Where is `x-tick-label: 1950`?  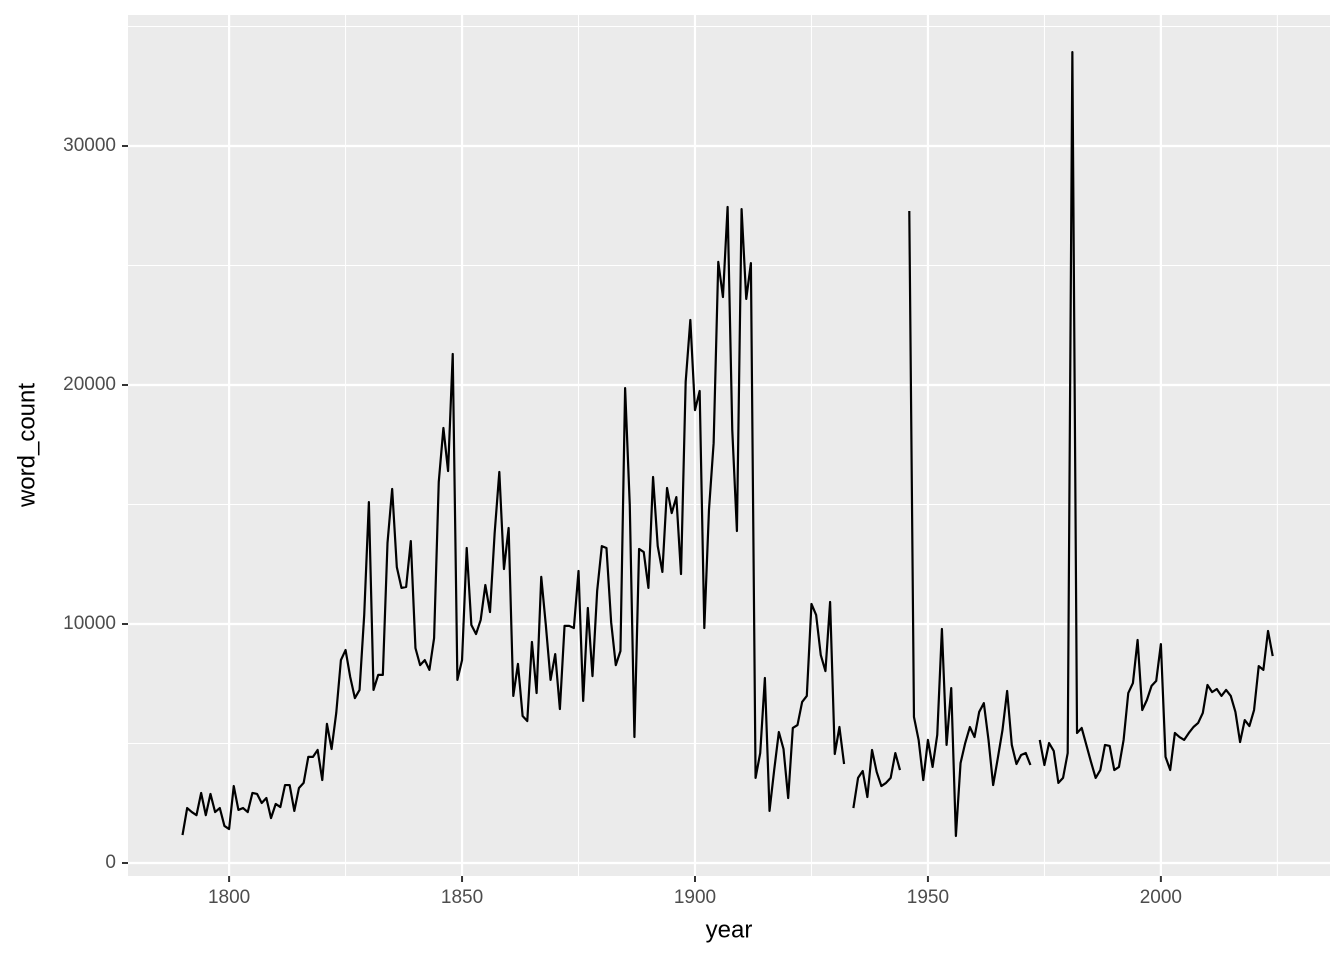
x-tick-label: 1950 is located at coordinates (928, 897).